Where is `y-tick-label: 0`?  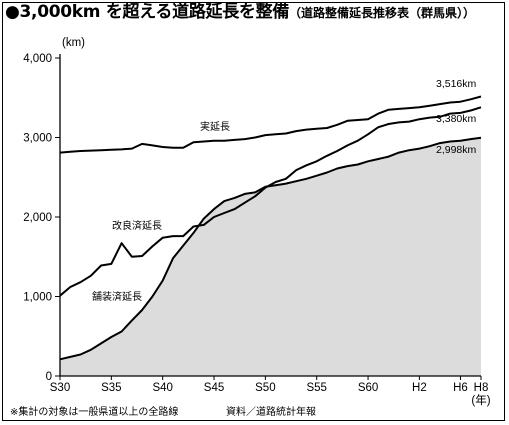
y-tick-label: 0 is located at coordinates (49, 377).